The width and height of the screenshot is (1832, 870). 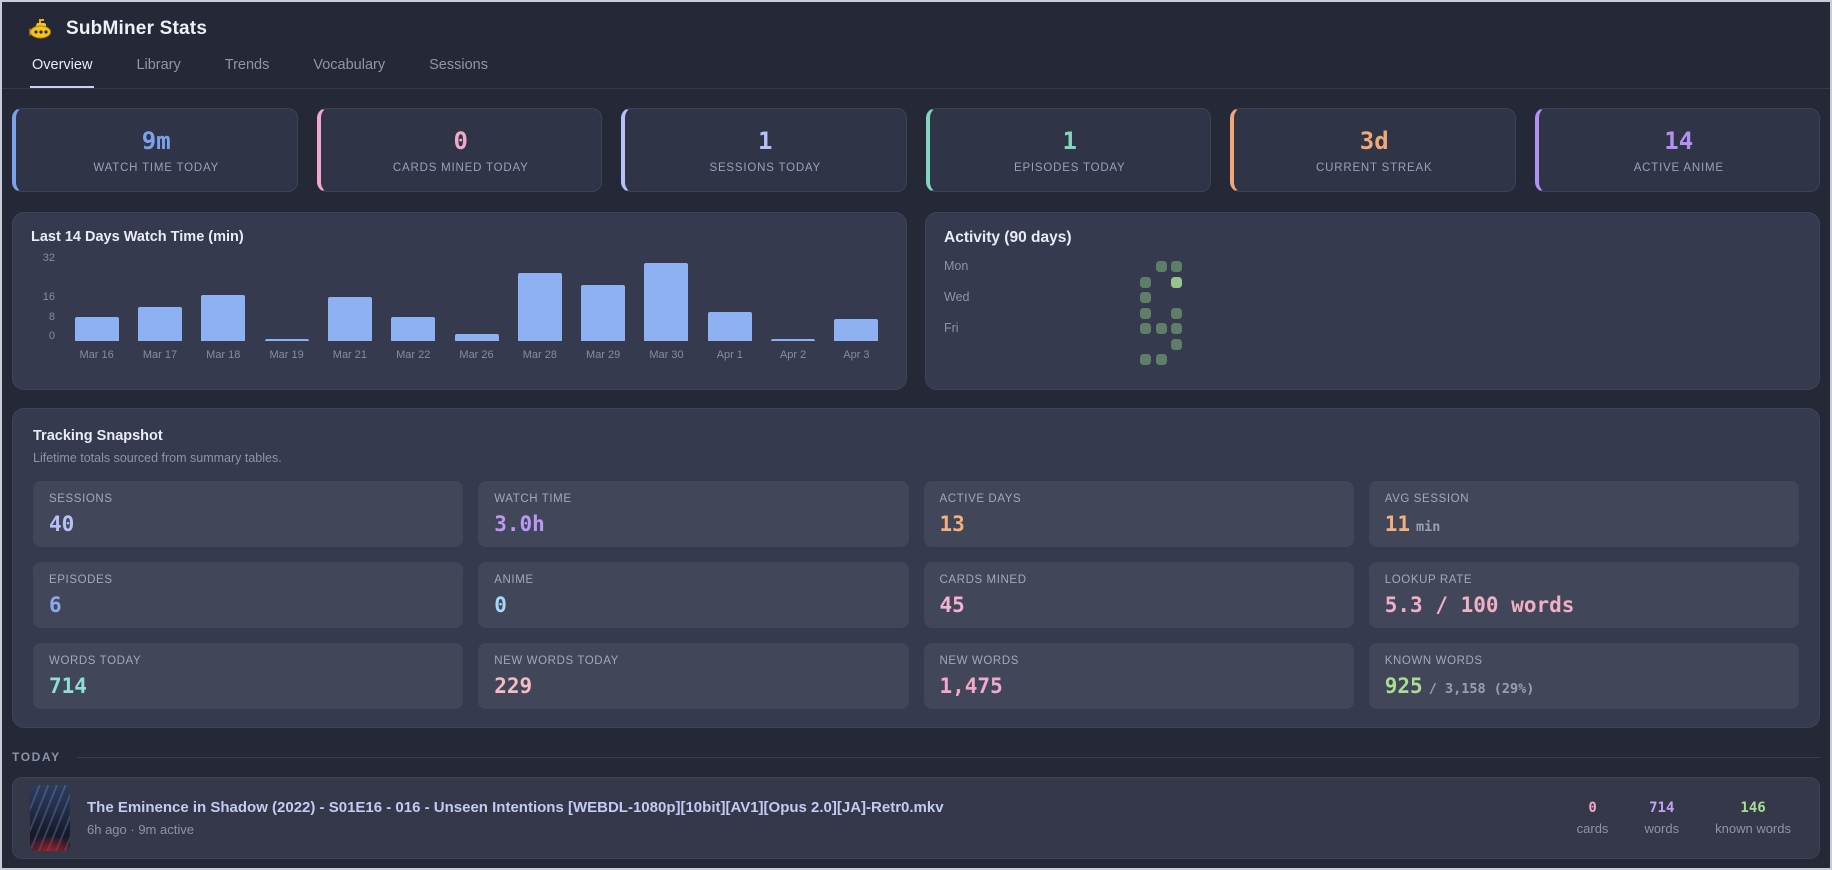 I want to click on tile-value: 714, so click(x=68, y=686).